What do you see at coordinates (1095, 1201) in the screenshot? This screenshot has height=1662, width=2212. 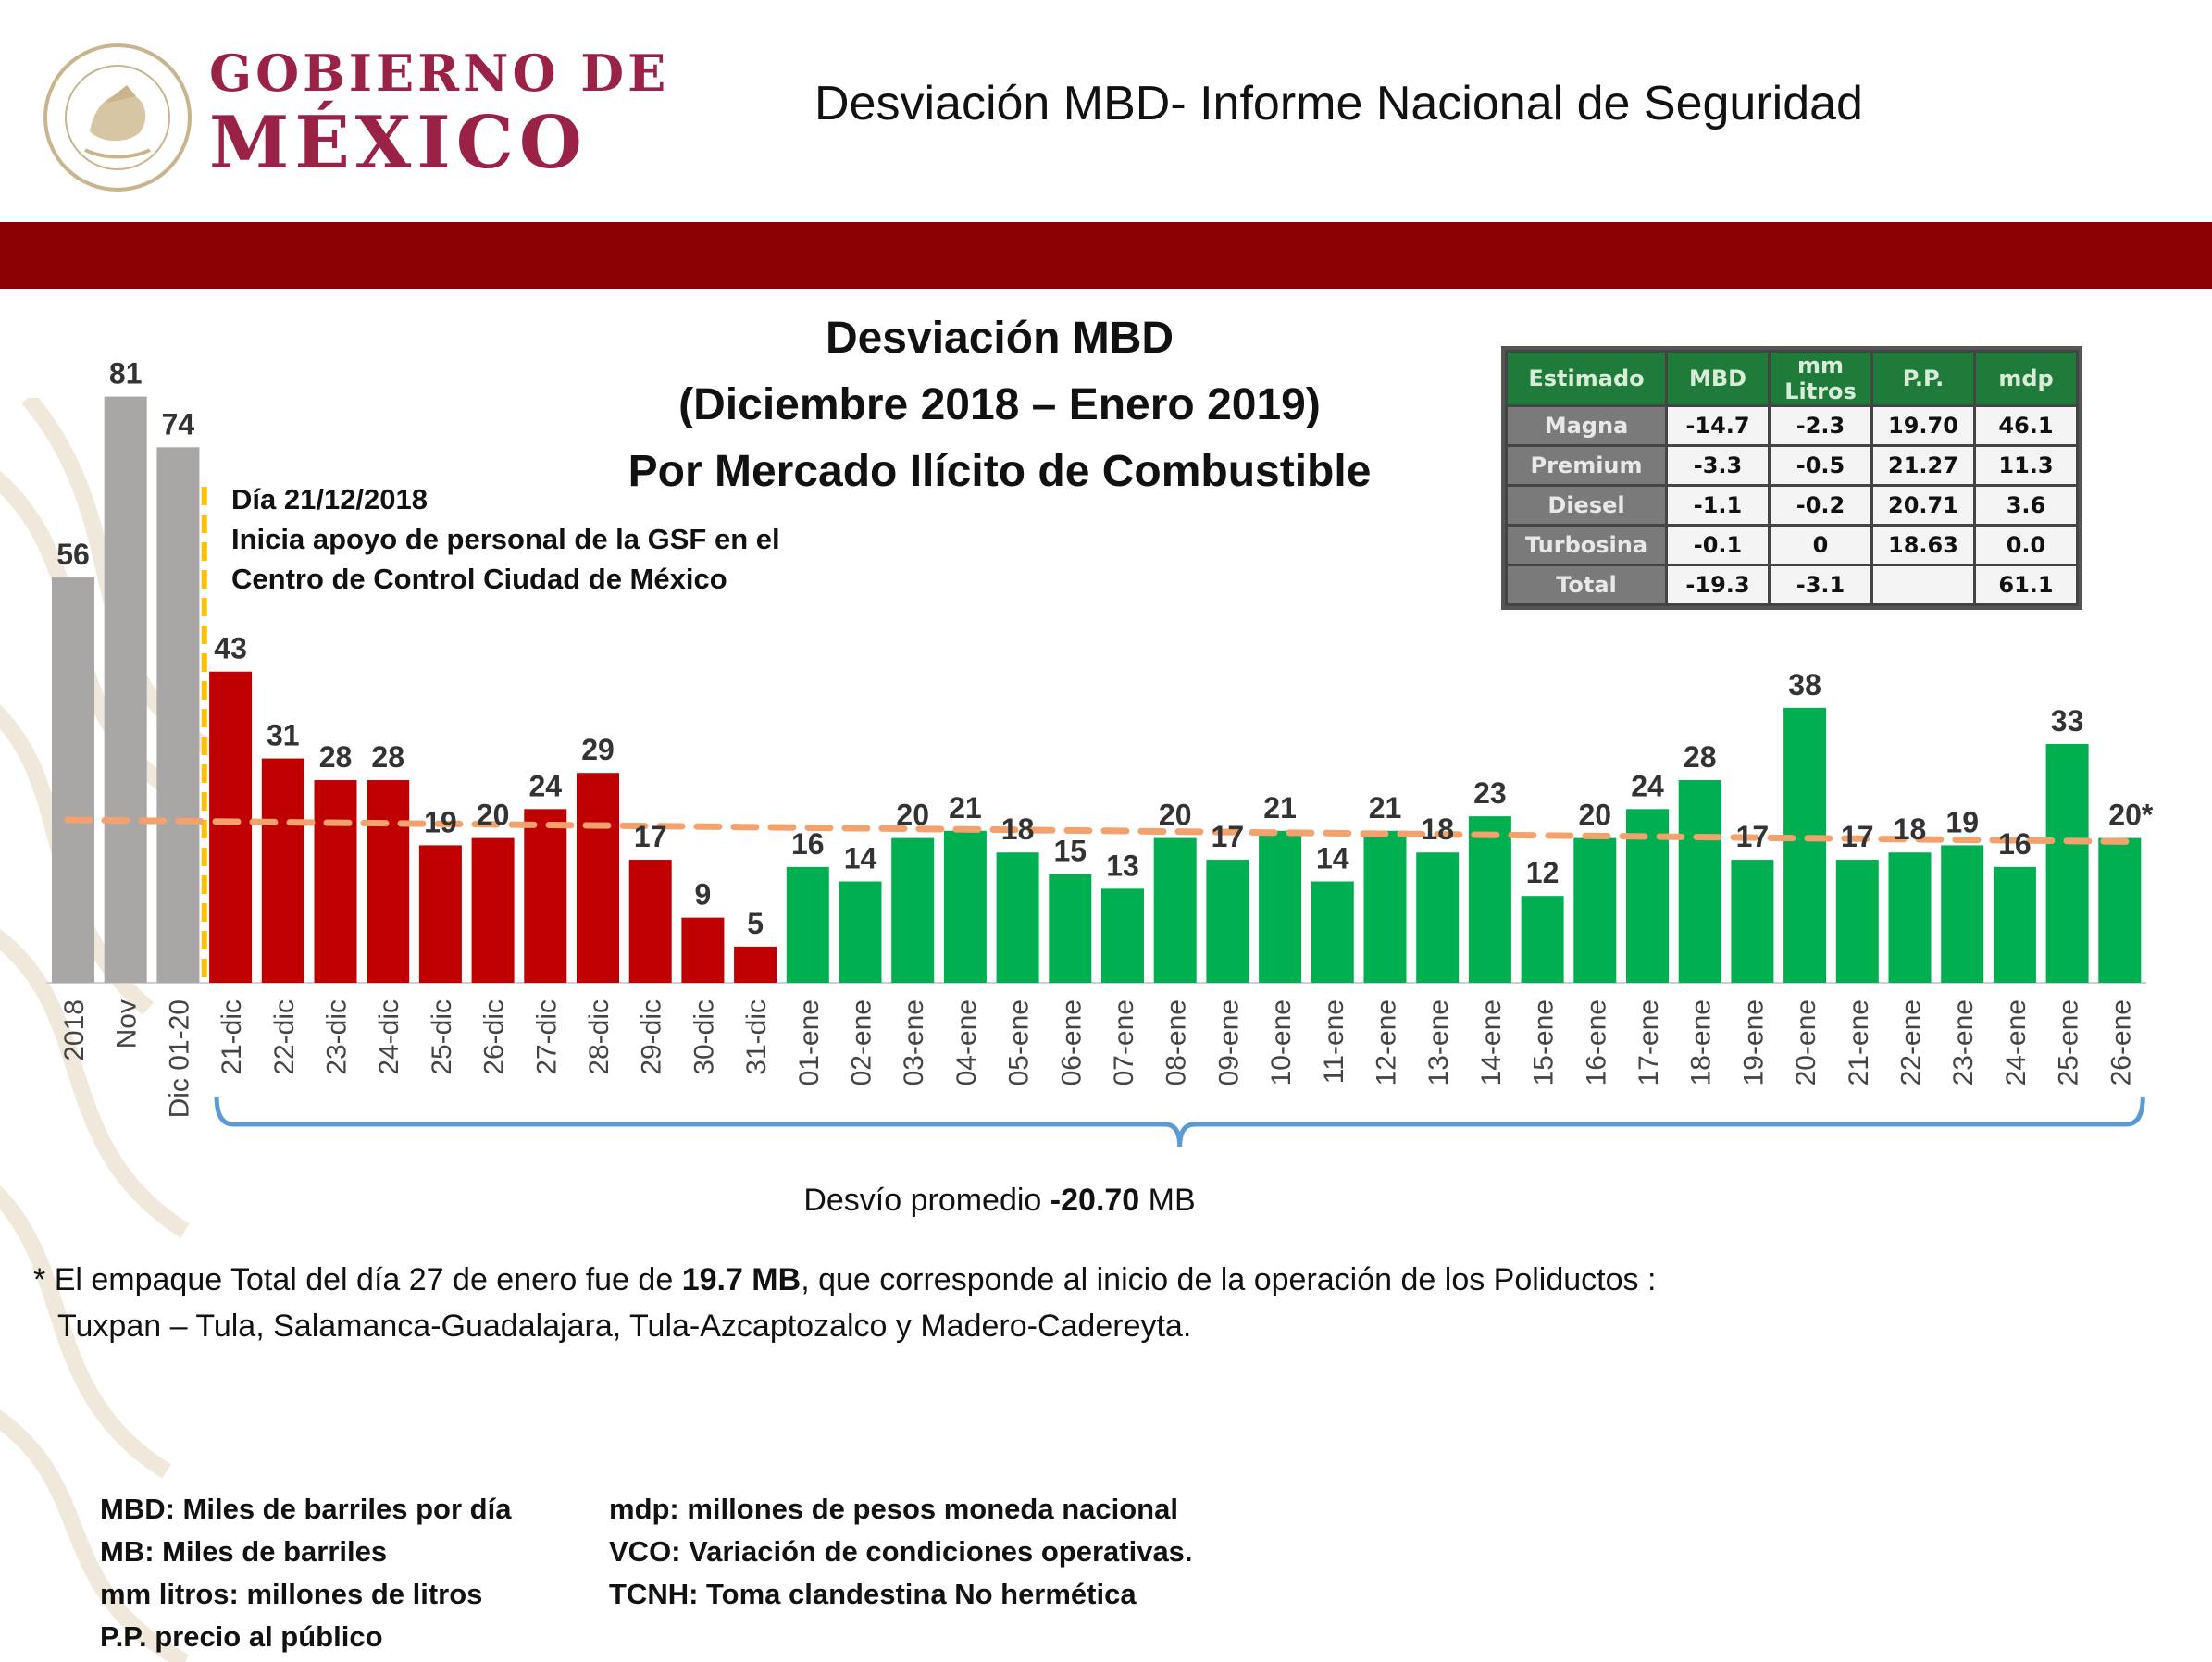 I see `average-value: -20.70` at bounding box center [1095, 1201].